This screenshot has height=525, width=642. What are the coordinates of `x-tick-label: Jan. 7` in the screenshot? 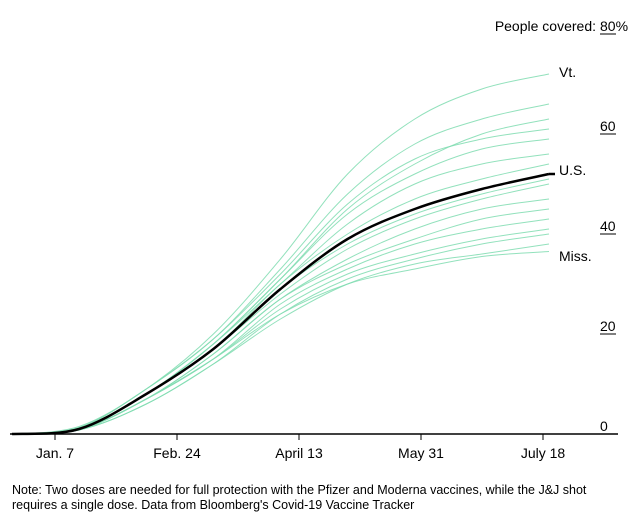 It's located at (55, 453).